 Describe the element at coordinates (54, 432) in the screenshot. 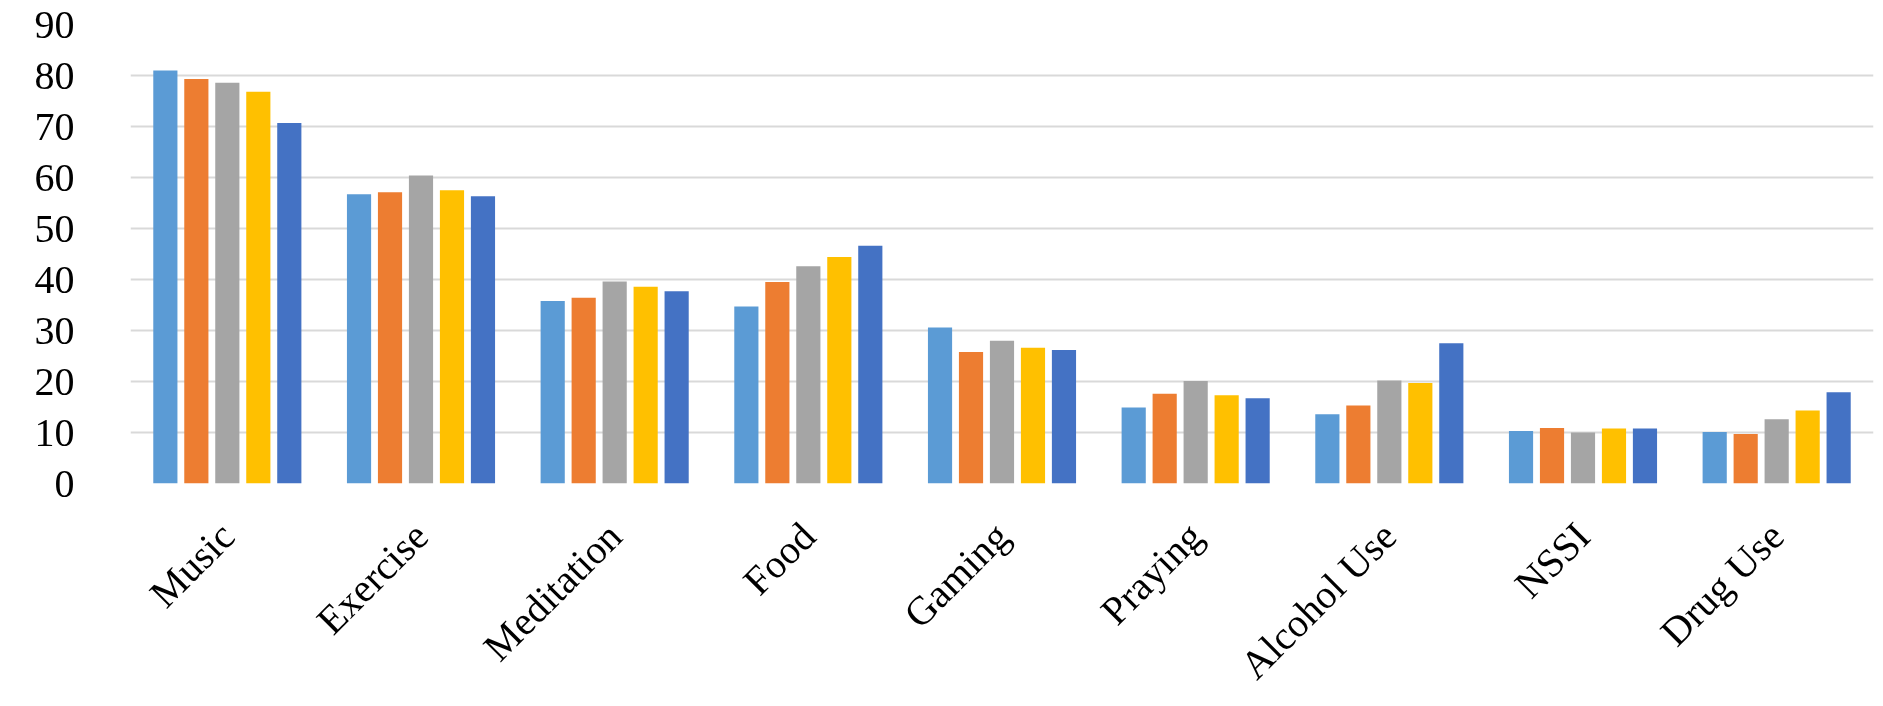

I see `y-tick-label: 10` at that location.